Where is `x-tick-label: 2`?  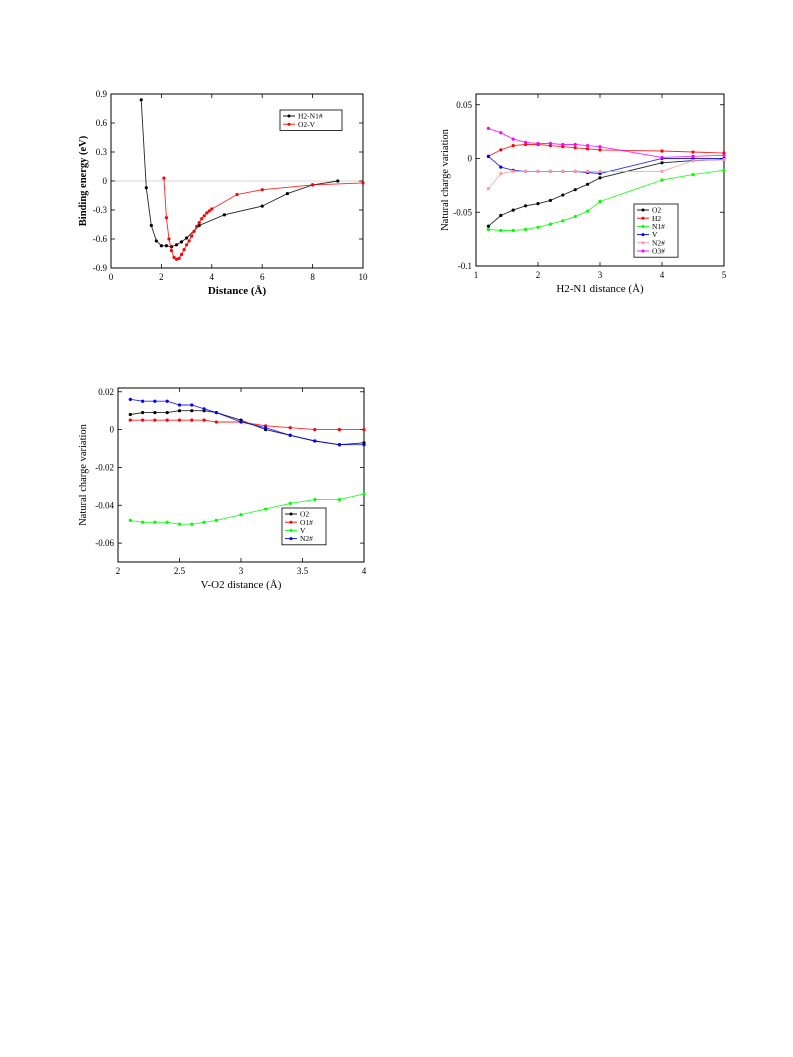
x-tick-label: 2 is located at coordinates (118, 571).